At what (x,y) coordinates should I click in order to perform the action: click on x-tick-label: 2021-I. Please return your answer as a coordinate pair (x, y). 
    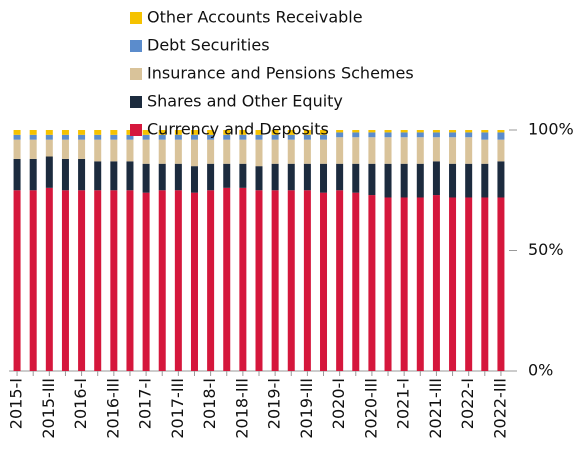
    Looking at the image, I should click on (403, 403).